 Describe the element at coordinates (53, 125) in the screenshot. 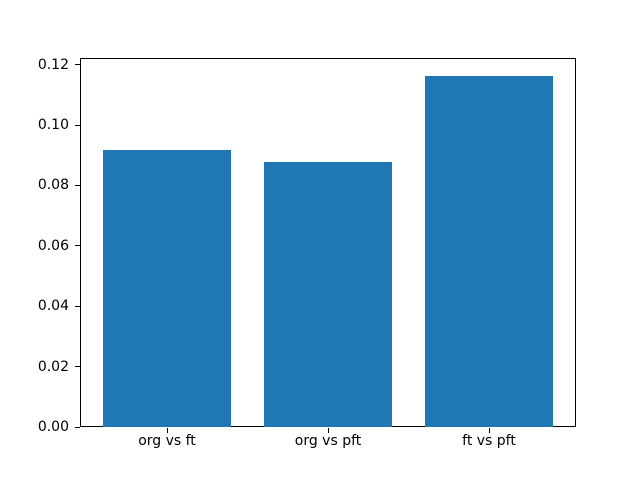

I see `y-tick-label: 0.10` at that location.